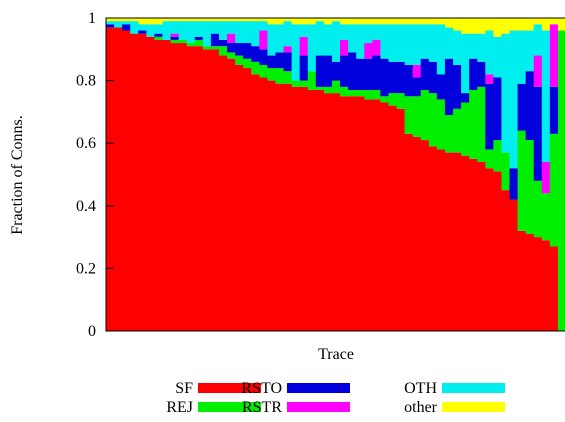 The image size is (565, 422). I want to click on legend: SF REJ RSTO RSTR OTH other, so click(335, 398).